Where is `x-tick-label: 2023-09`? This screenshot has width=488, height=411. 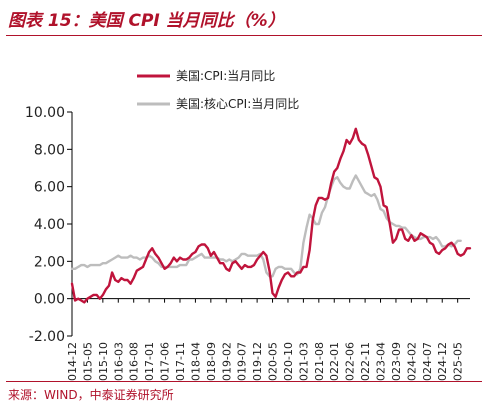 x-tick-label: 2023-09 is located at coordinates (396, 361).